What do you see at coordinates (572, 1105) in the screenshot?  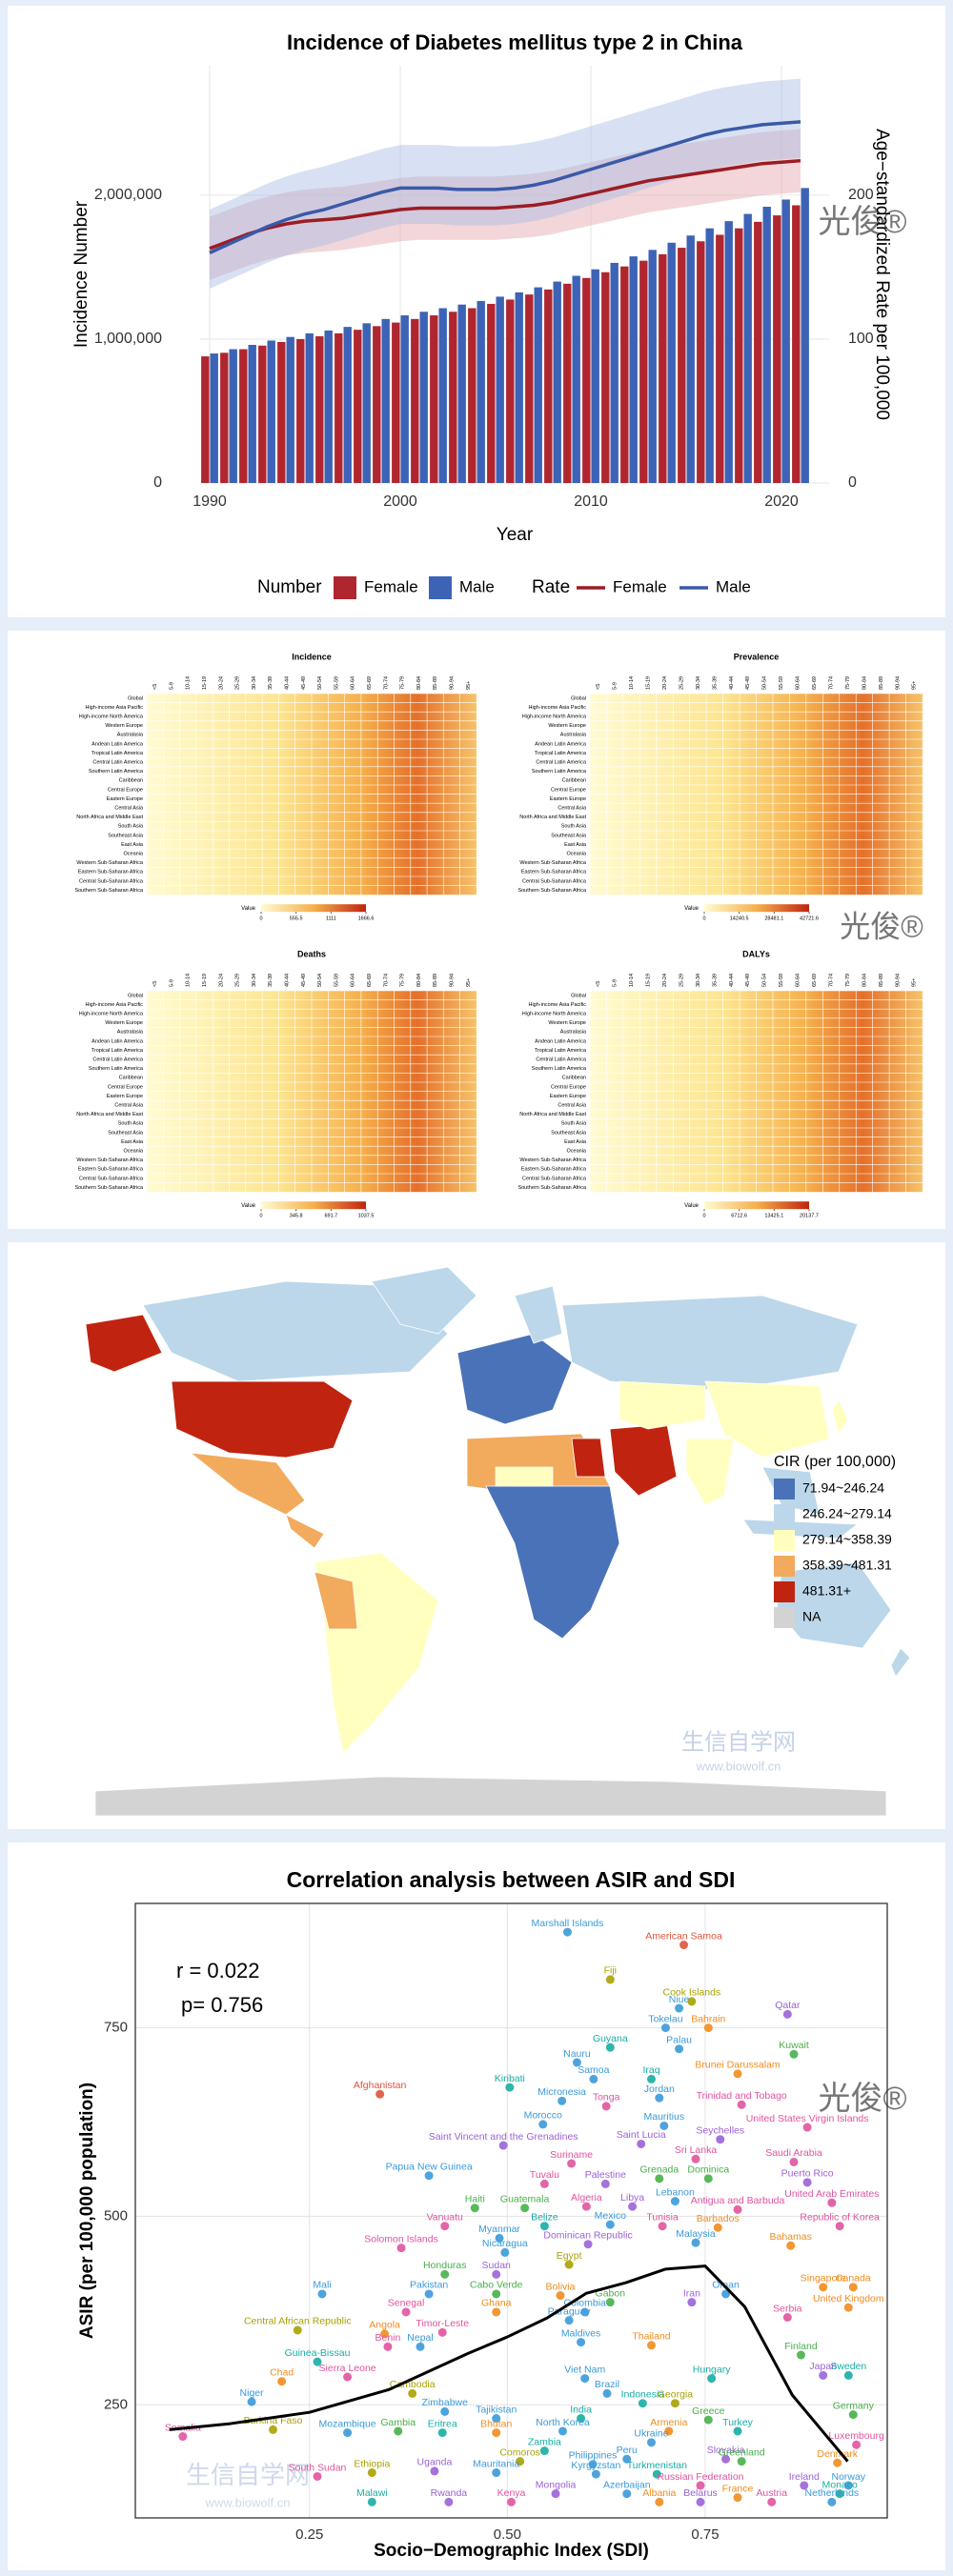 I see `row-label: Central Asia` at bounding box center [572, 1105].